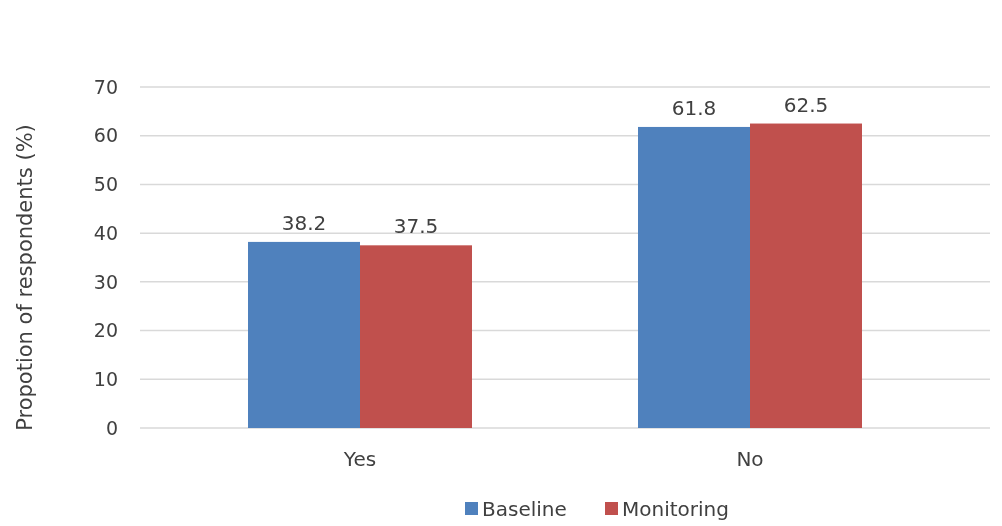 The height and width of the screenshot is (526, 1002). I want to click on data-label: 37.5, so click(416, 226).